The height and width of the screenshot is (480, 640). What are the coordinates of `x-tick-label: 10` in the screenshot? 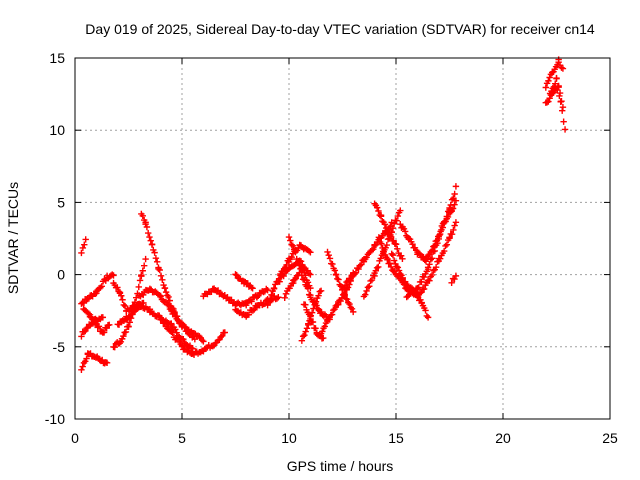 It's located at (289, 438).